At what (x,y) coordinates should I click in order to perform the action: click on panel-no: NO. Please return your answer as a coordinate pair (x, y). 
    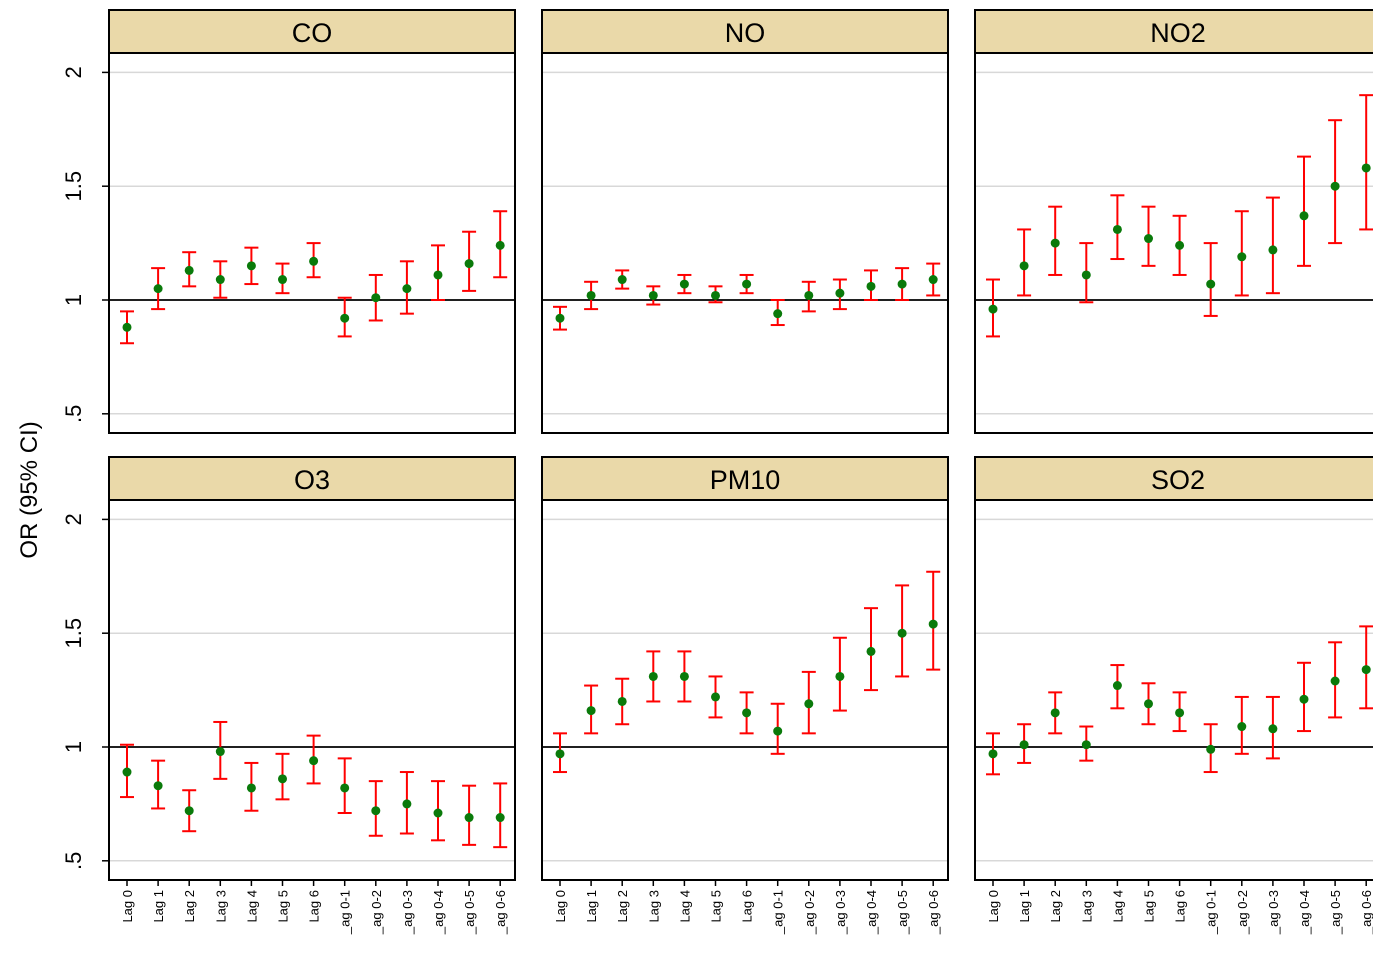
    Looking at the image, I should click on (745, 221).